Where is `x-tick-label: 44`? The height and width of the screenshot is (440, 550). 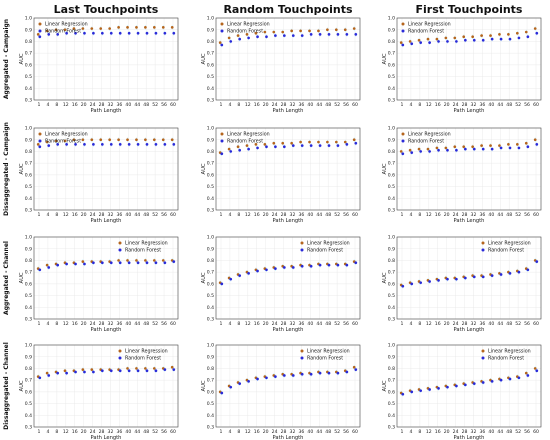
x-tick-label: 44 is located at coordinates (319, 324).